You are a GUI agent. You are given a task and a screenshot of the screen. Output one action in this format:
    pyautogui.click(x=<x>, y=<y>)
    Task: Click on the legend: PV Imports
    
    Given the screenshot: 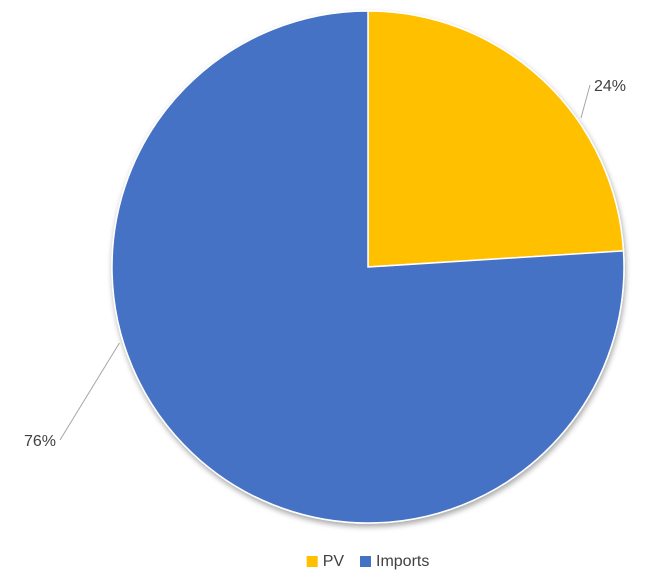 What is the action you would take?
    pyautogui.click(x=367, y=561)
    